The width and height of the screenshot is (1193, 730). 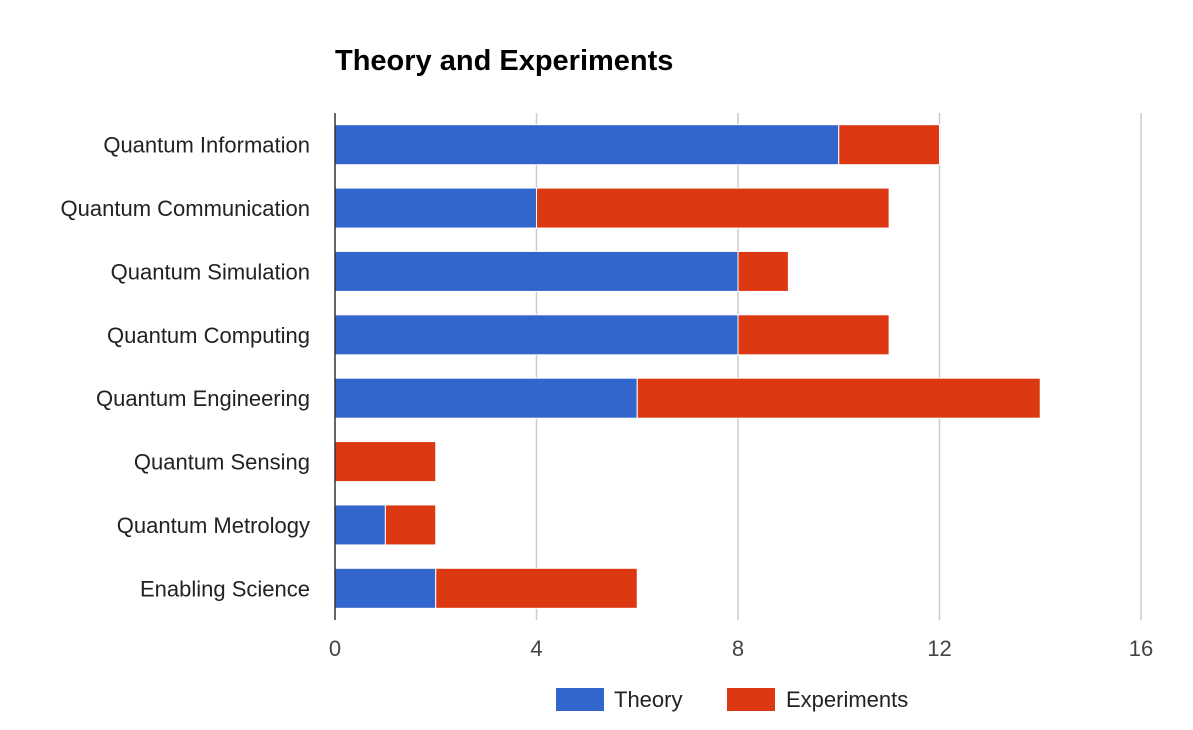 I want to click on category-label: Quantum Engineering, so click(x=203, y=398).